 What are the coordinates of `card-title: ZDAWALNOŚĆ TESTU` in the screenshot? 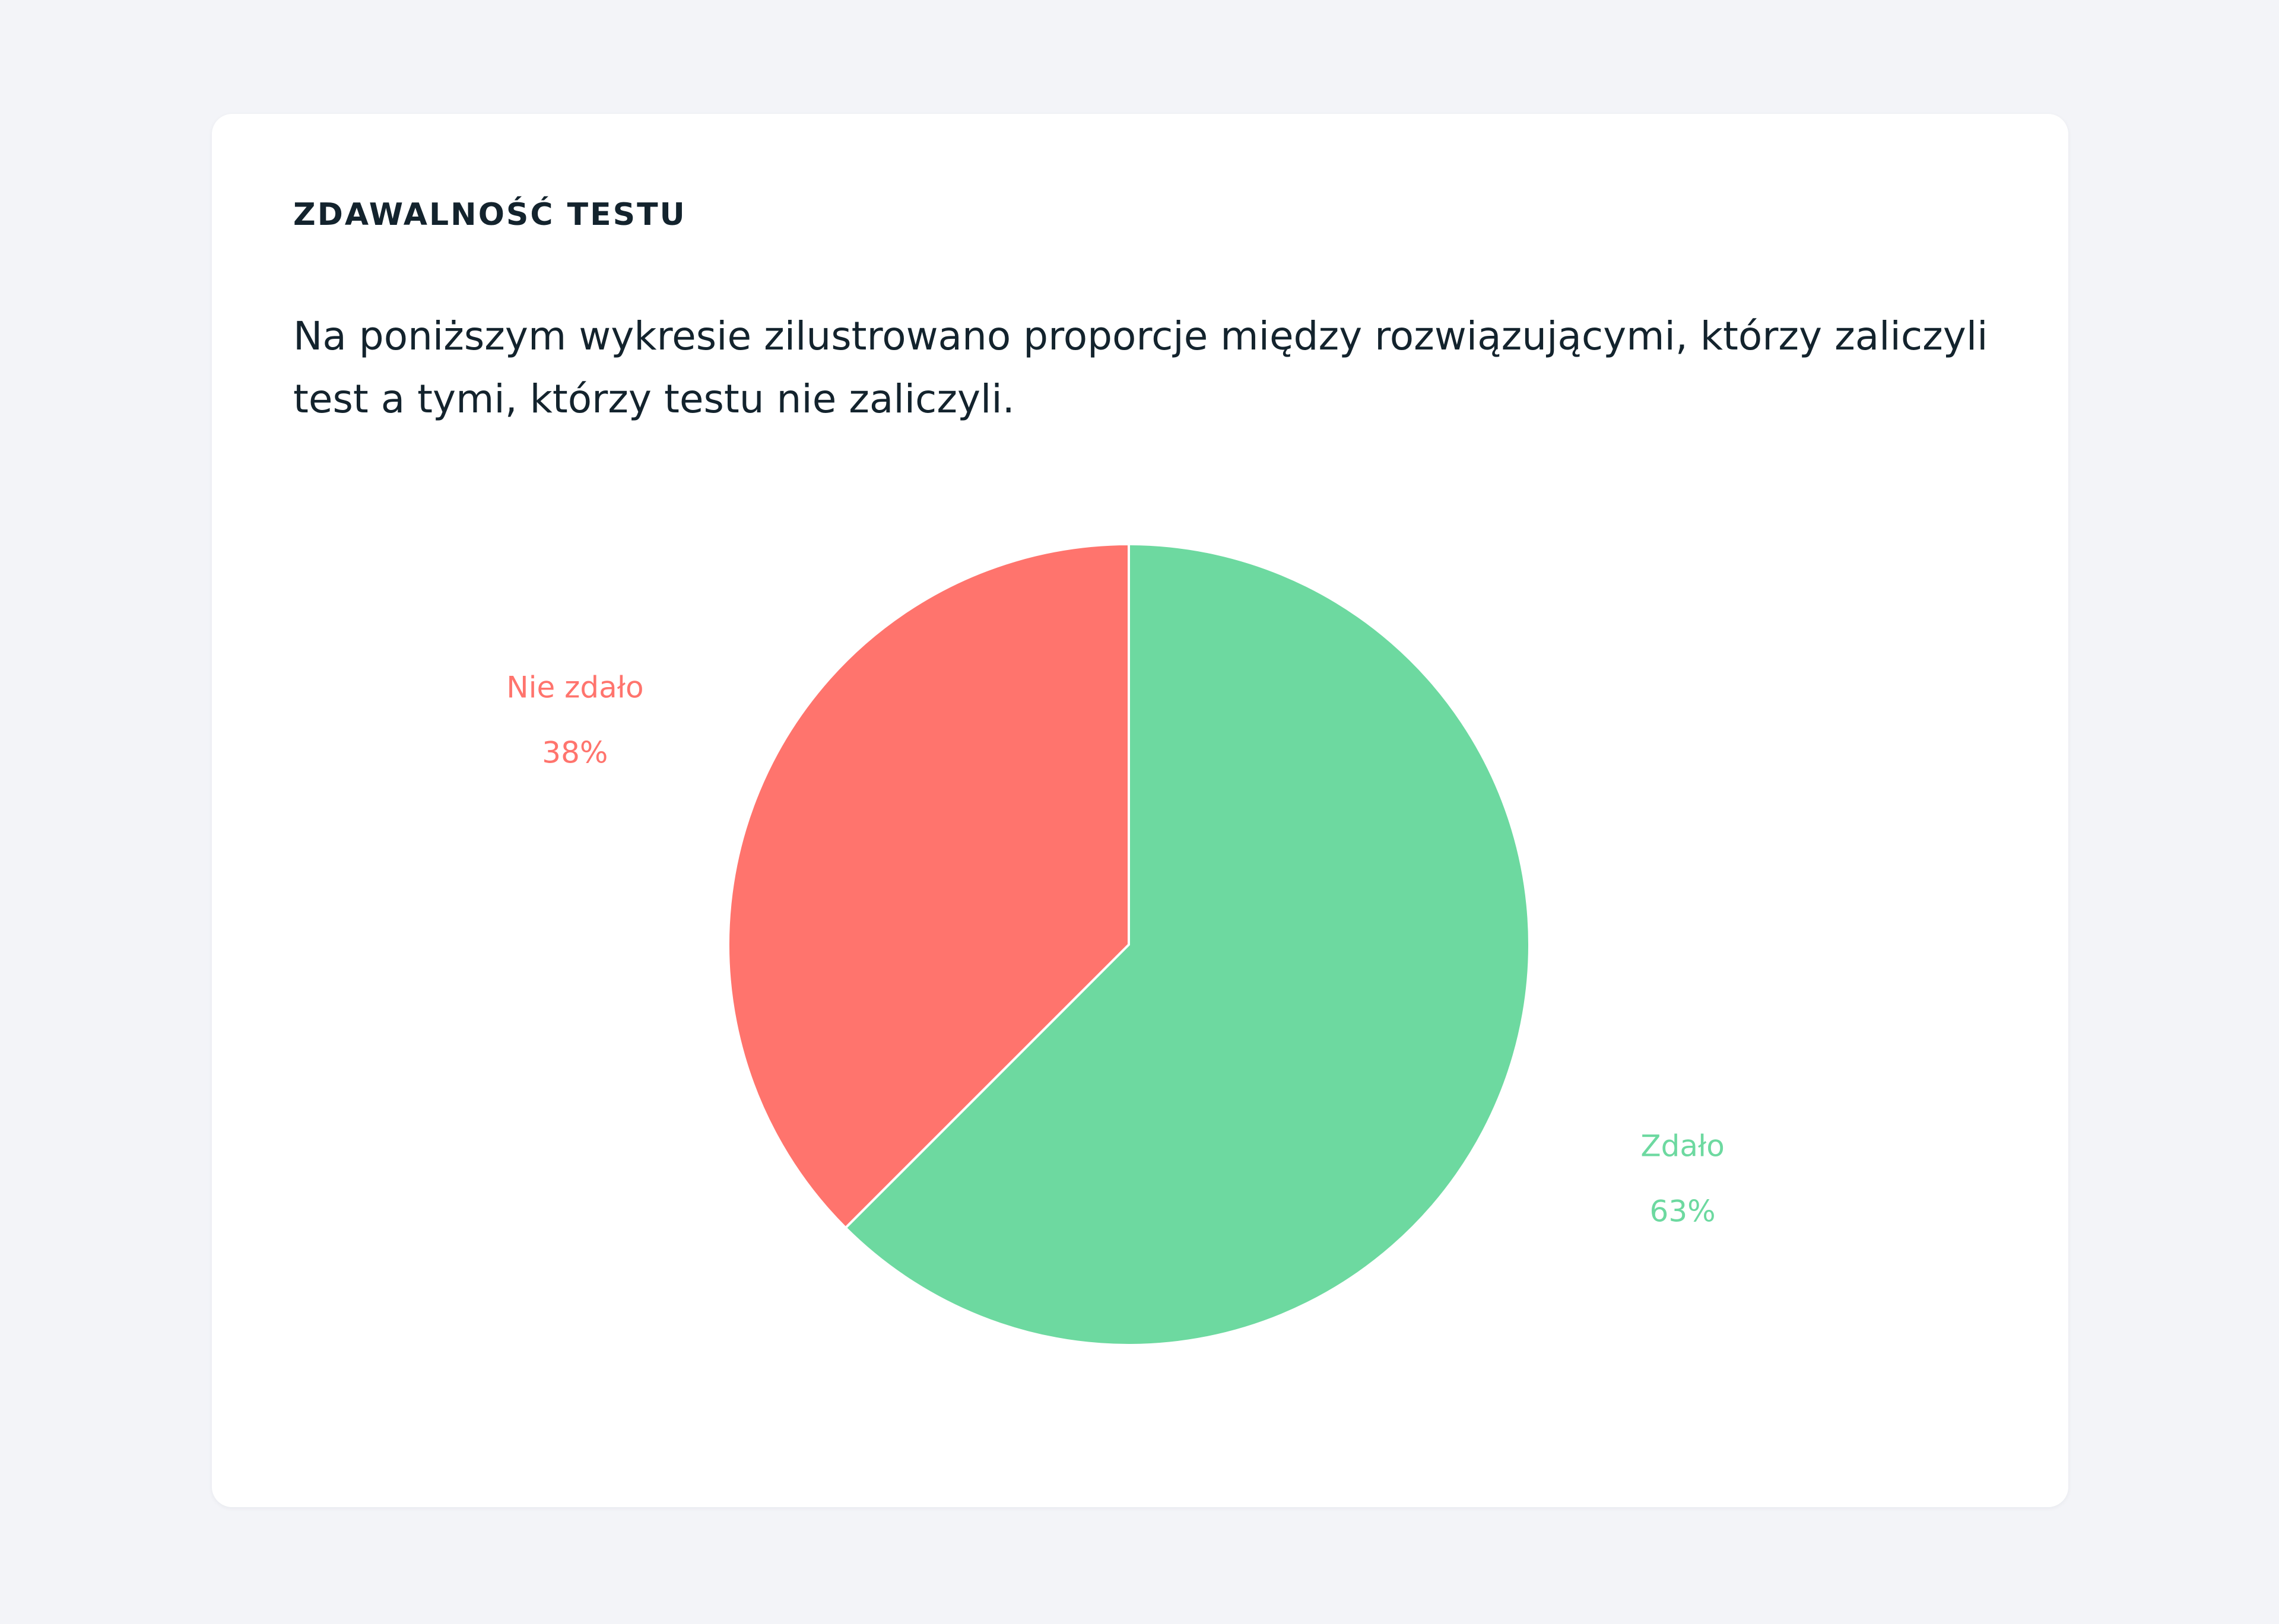 It's located at (490, 215).